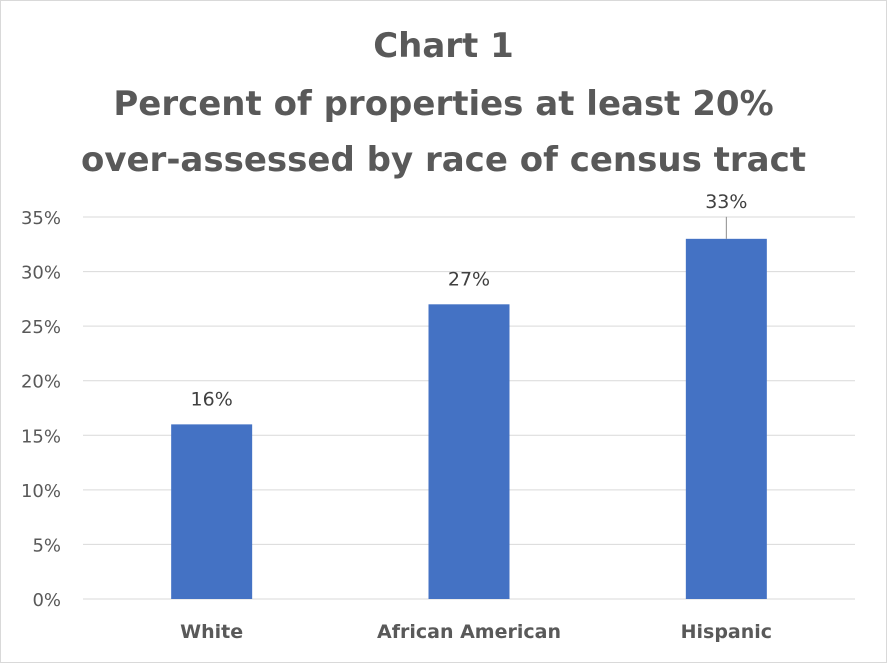 The height and width of the screenshot is (663, 887). Describe the element at coordinates (469, 632) in the screenshot. I see `category-label: African American` at that location.